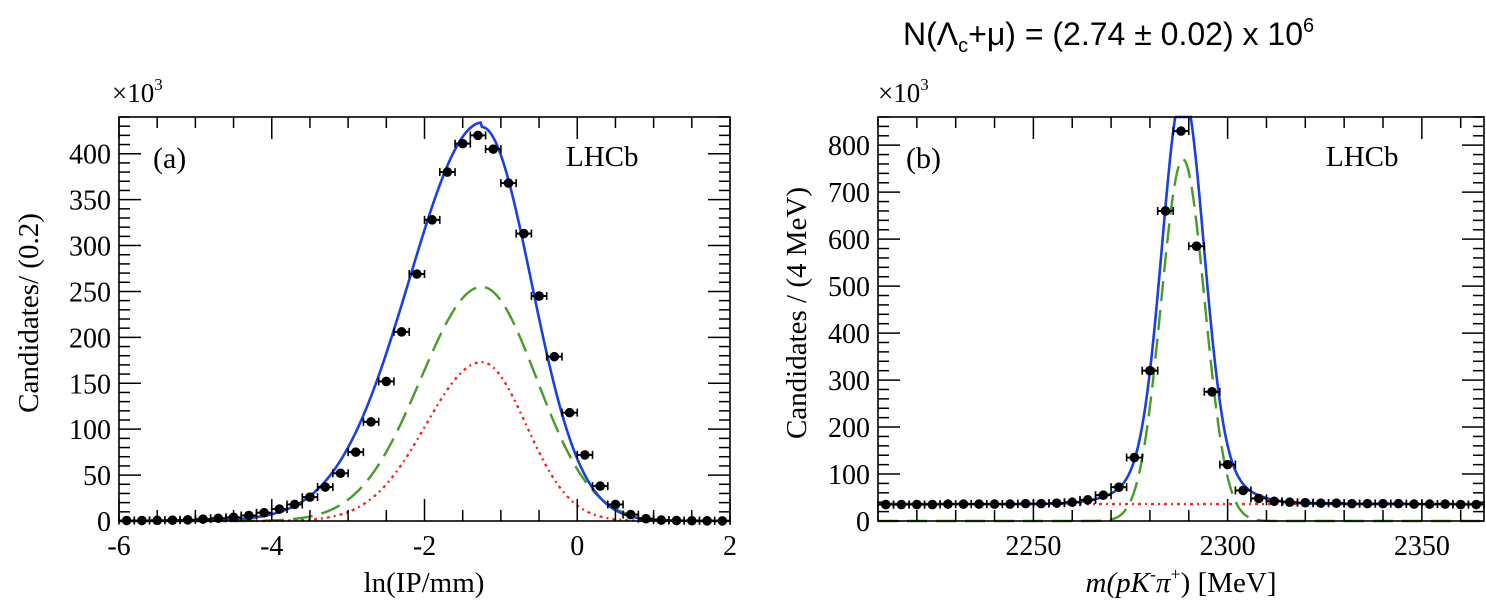  I want to click on panel-a-lhcb-label: LHCb, so click(602, 157).